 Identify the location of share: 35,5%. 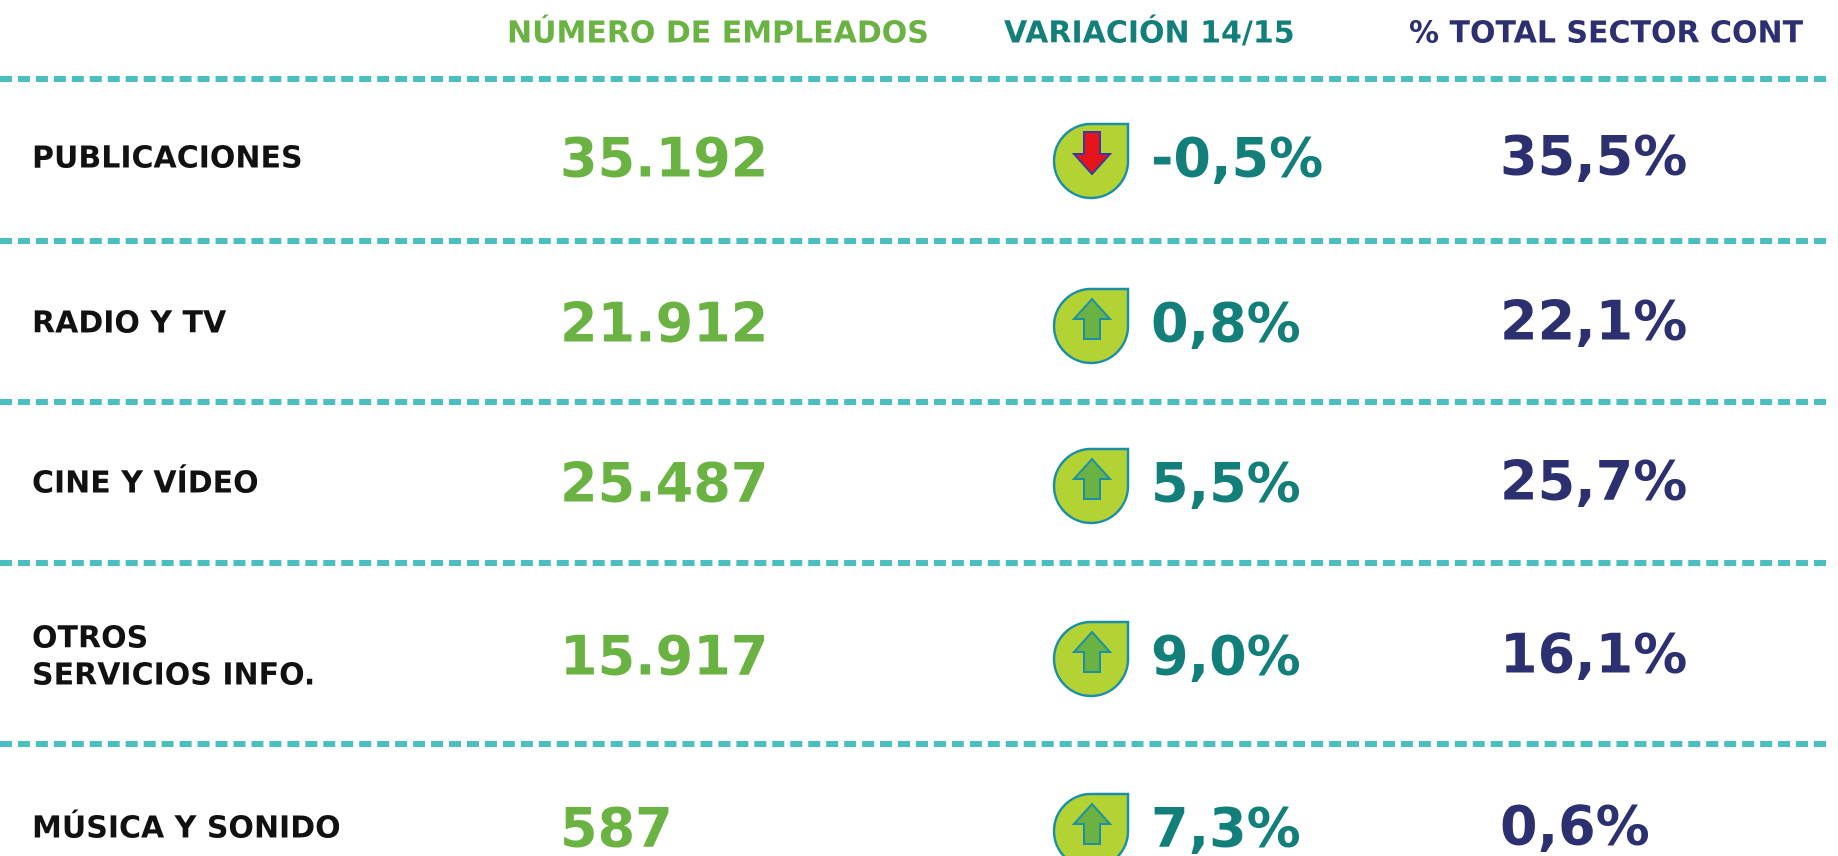
(1594, 156).